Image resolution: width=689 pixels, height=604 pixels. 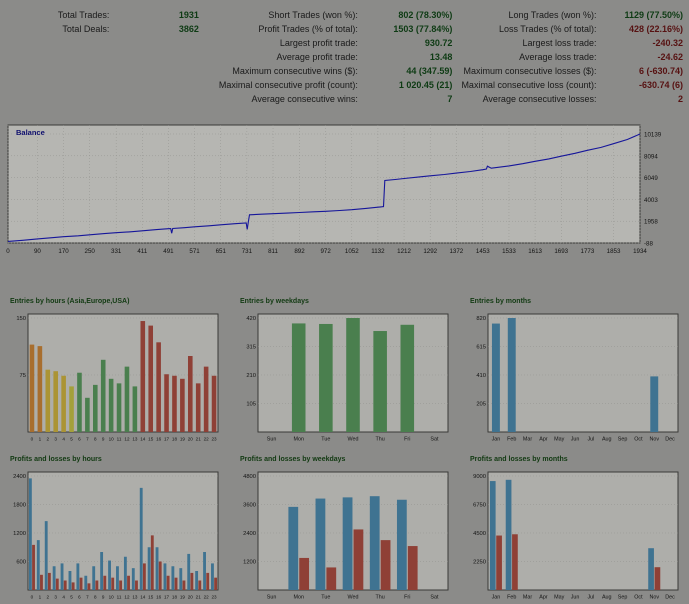 What do you see at coordinates (430, 251) in the screenshot?
I see `svg-text: 1292` at bounding box center [430, 251].